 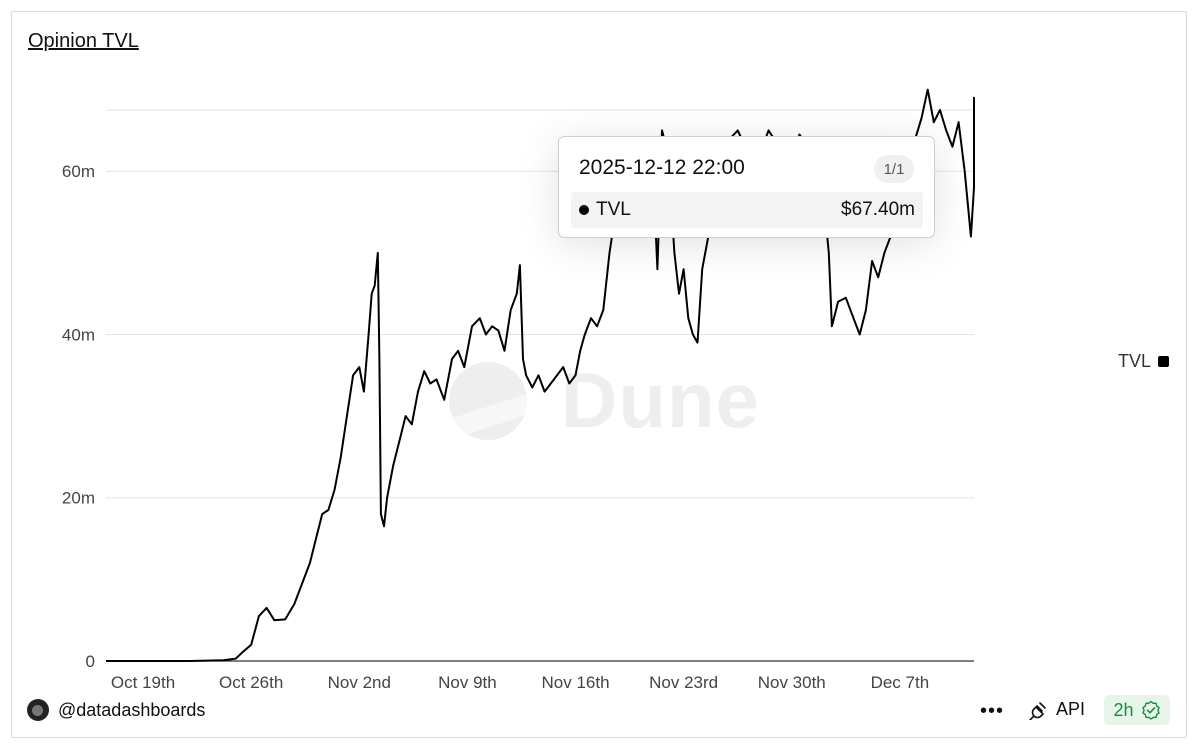 I want to click on hover-tooltip: 2025-12-12 22:00 1/1 TVL $67.40m, so click(x=746, y=187).